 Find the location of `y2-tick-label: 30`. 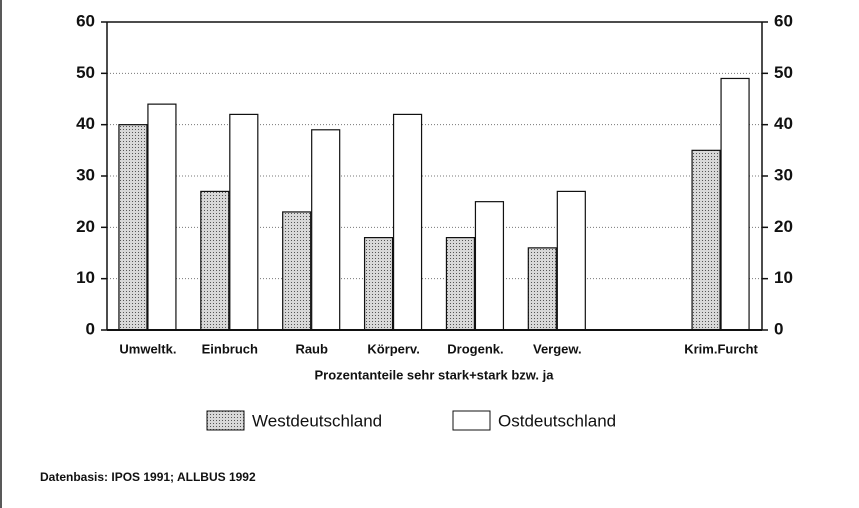

y2-tick-label: 30 is located at coordinates (783, 174).